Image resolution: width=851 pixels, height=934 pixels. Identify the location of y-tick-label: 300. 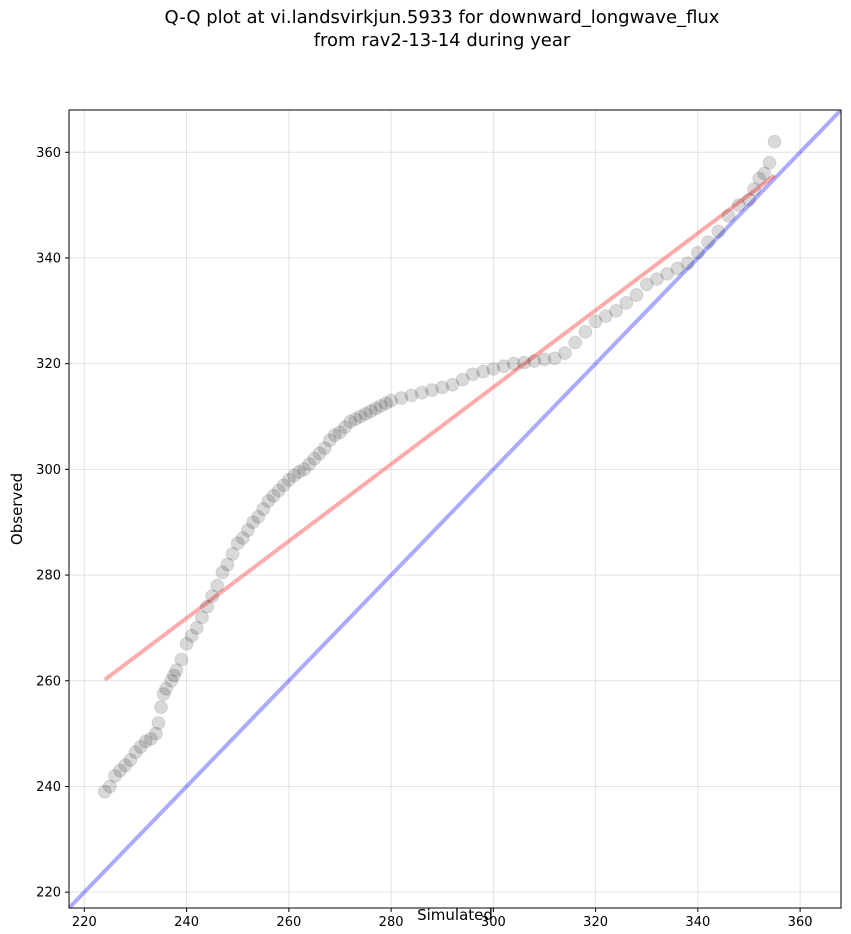
(48, 470).